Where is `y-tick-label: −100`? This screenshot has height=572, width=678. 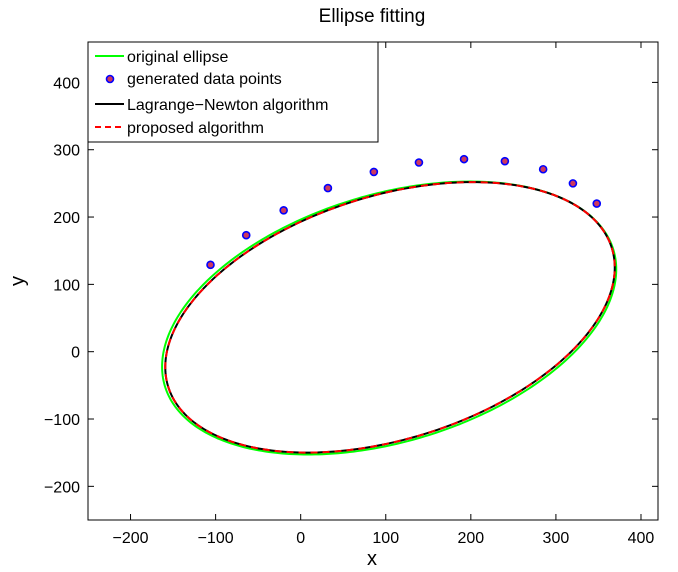
y-tick-label: −100 is located at coordinates (62, 420).